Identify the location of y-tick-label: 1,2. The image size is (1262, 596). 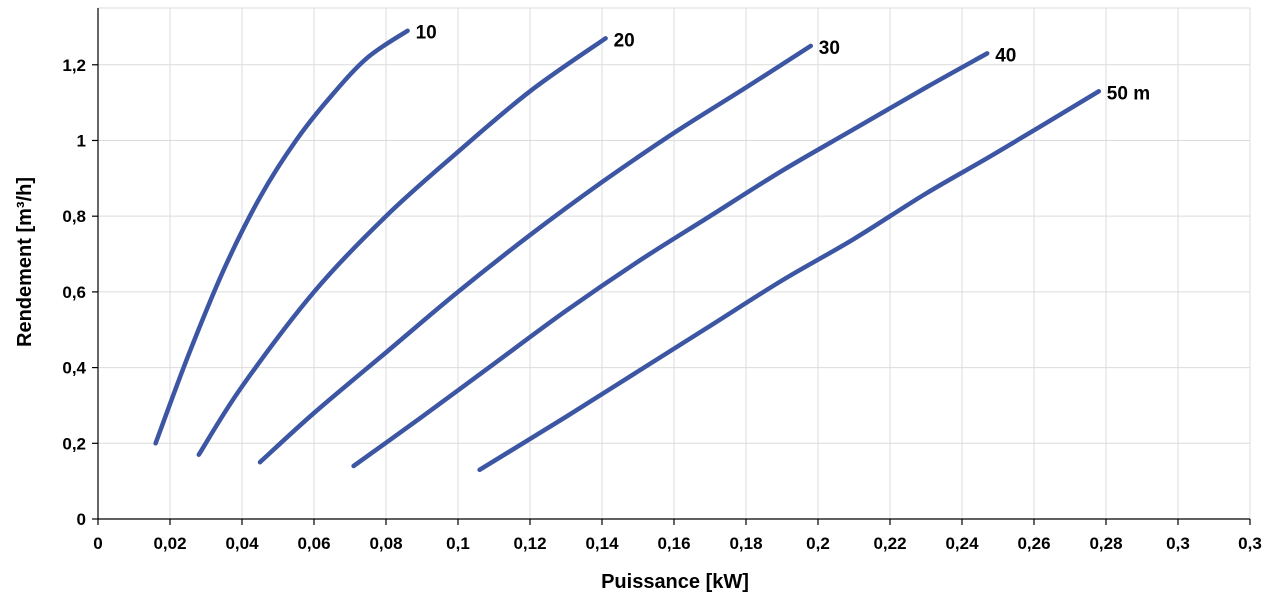
(74, 65).